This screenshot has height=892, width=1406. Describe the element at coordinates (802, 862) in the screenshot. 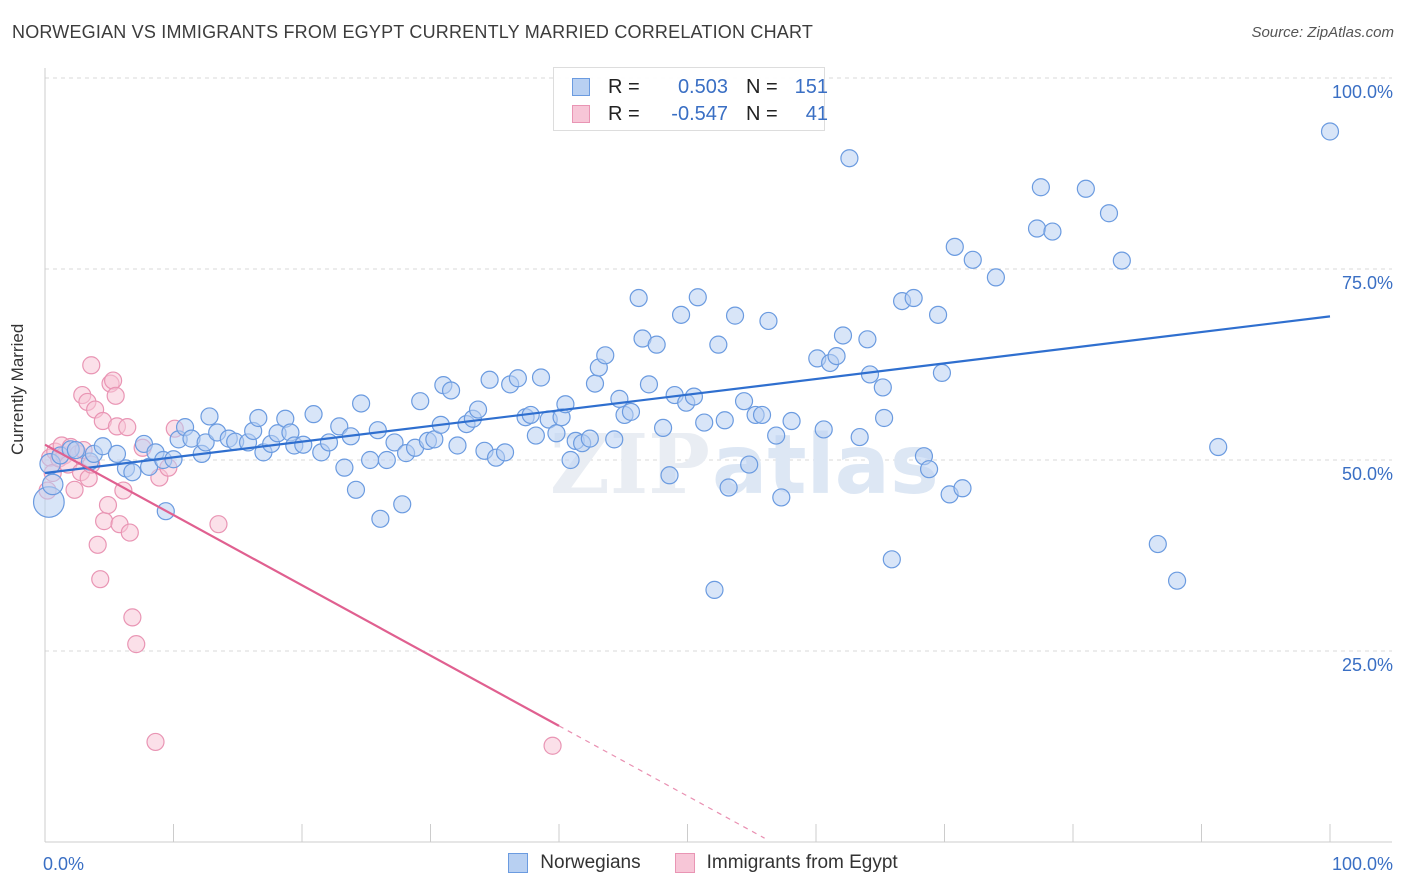

I see `legend-label-egypt: Immigrants from Egypt` at that location.